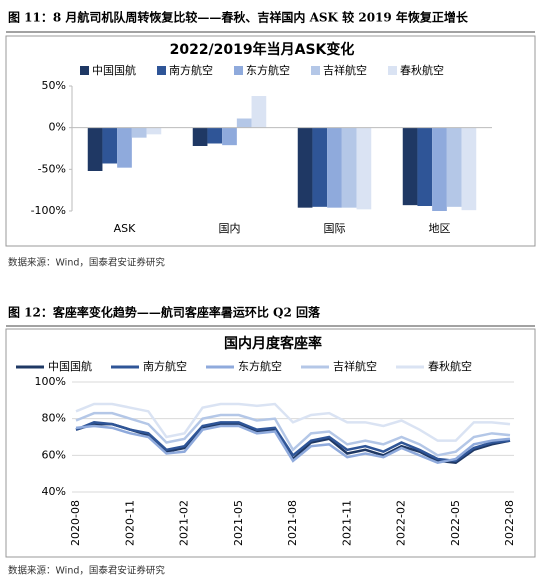  I want to click on y-tick-label: 80%, so click(54, 418).